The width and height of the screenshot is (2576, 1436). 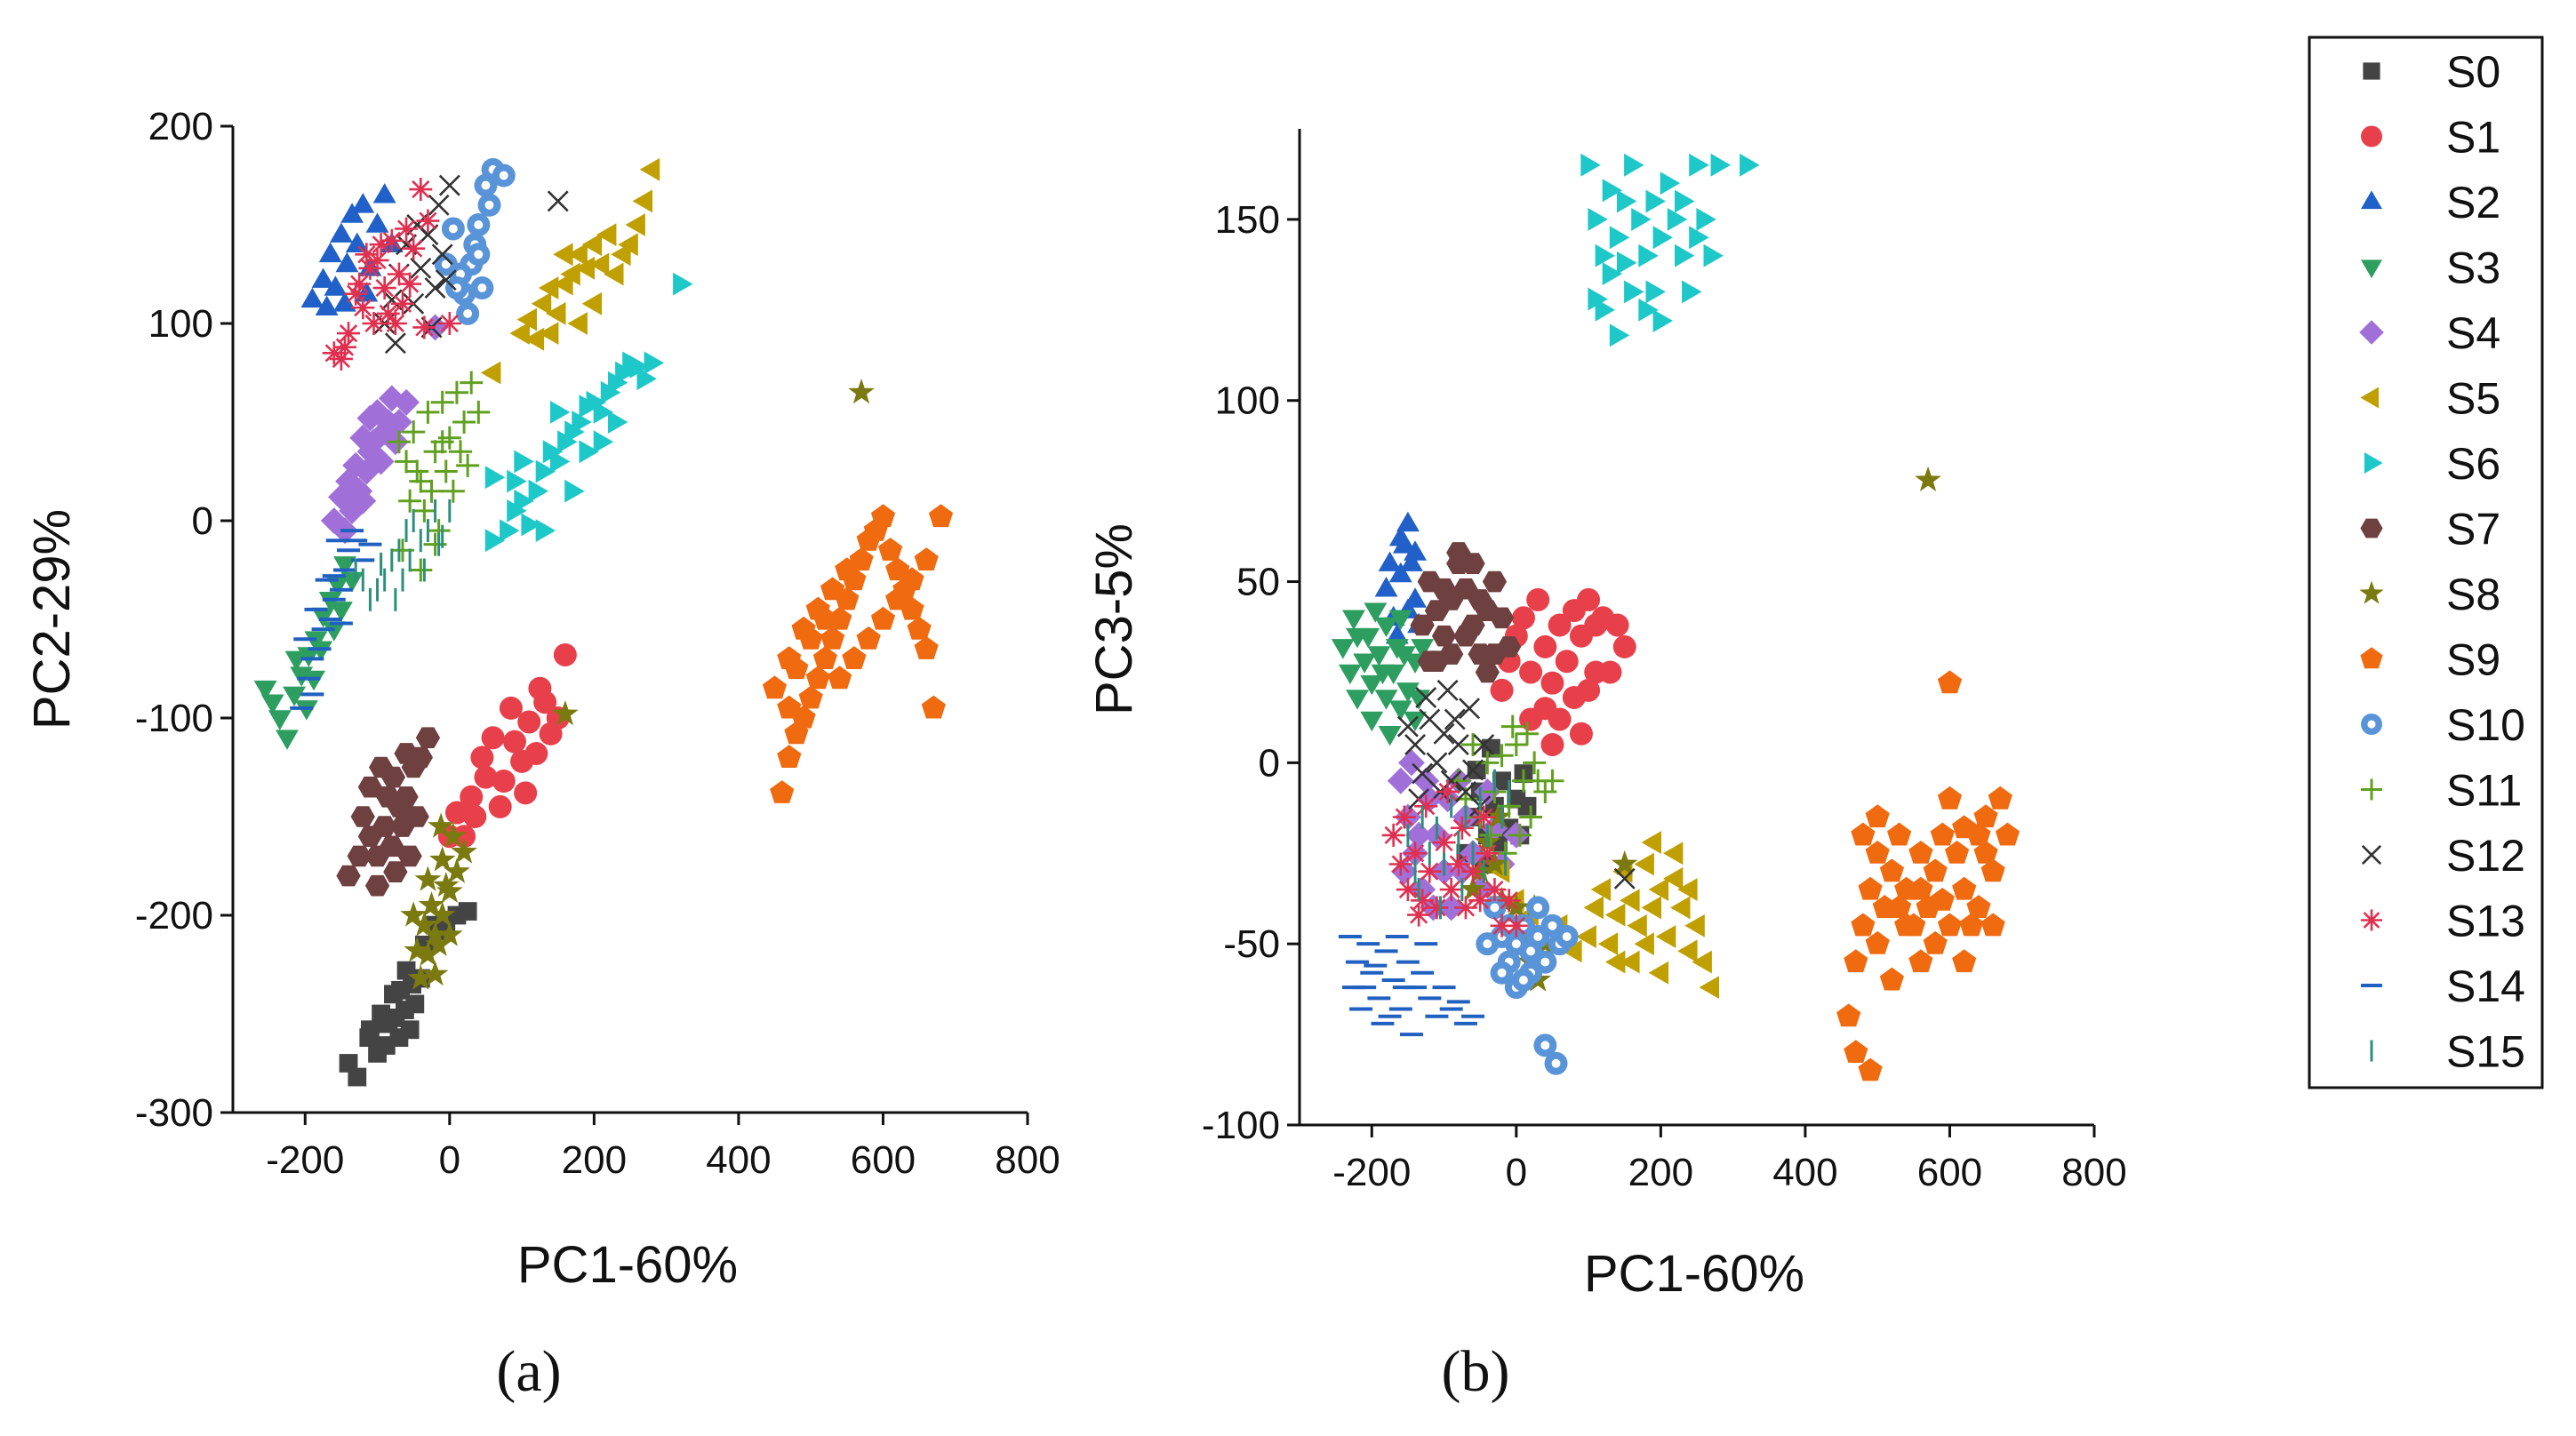 I want to click on series-s15, so click(x=403, y=555).